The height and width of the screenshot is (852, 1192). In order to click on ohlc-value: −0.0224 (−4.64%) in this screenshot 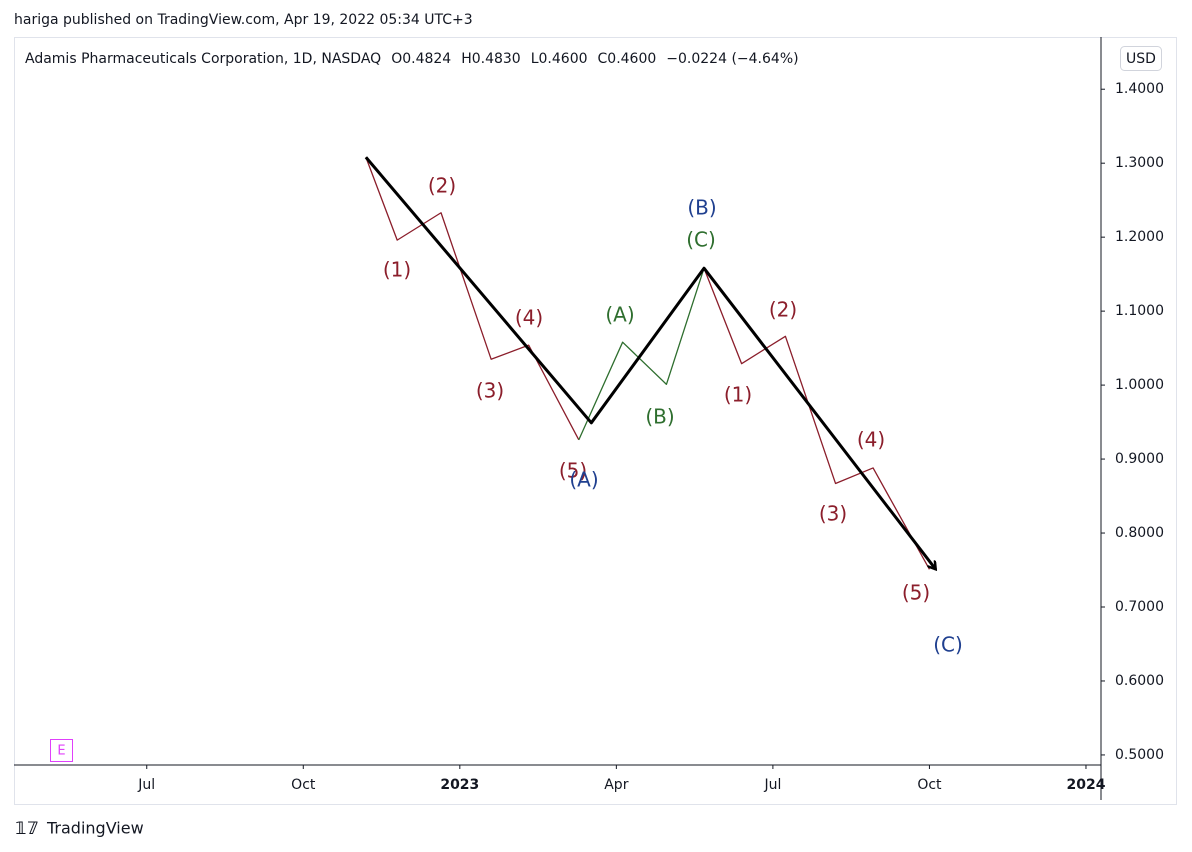, I will do `click(732, 59)`.